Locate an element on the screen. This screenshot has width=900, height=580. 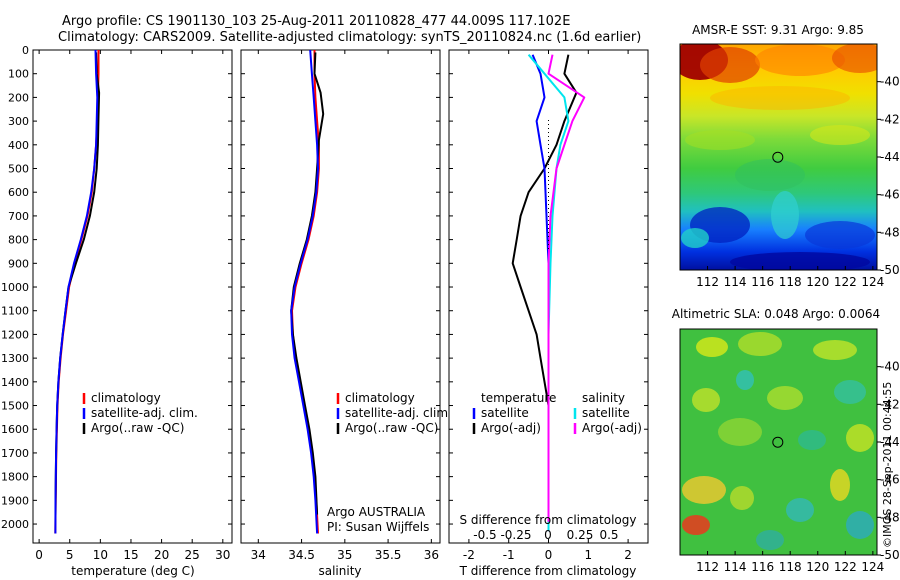
x-tick-label: 35 is located at coordinates (344, 555).